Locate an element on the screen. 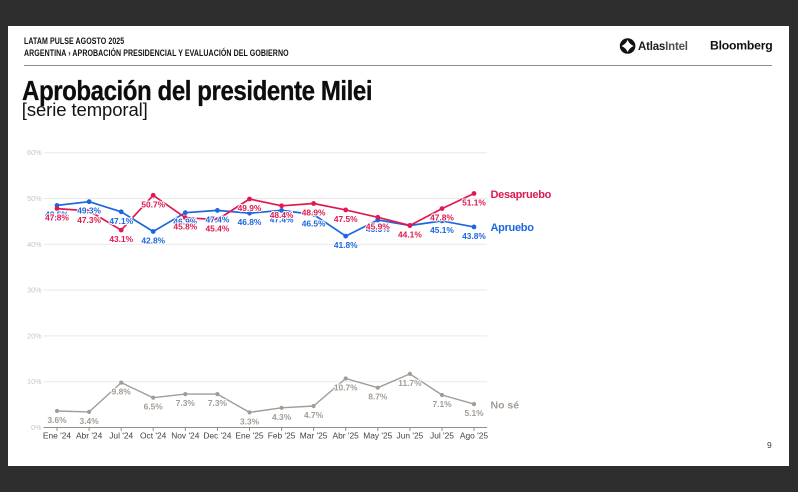  svg-text: 46.5% is located at coordinates (314, 224).